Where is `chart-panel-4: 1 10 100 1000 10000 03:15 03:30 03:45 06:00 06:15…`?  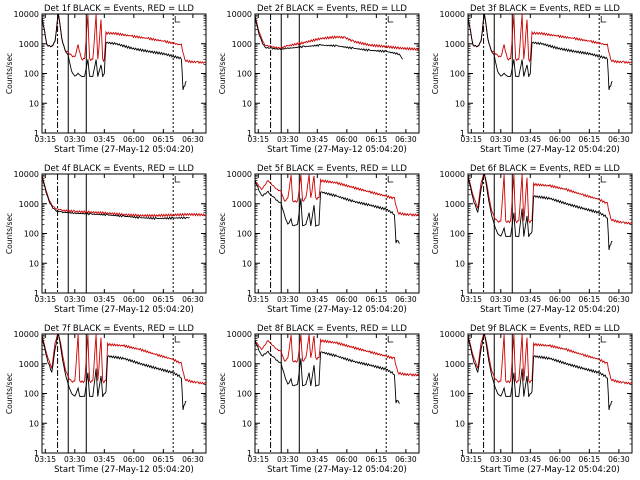
chart-panel-4: 1 10 100 1000 10000 03:15 03:30 03:45 06:00 06:15… is located at coordinates (106, 239).